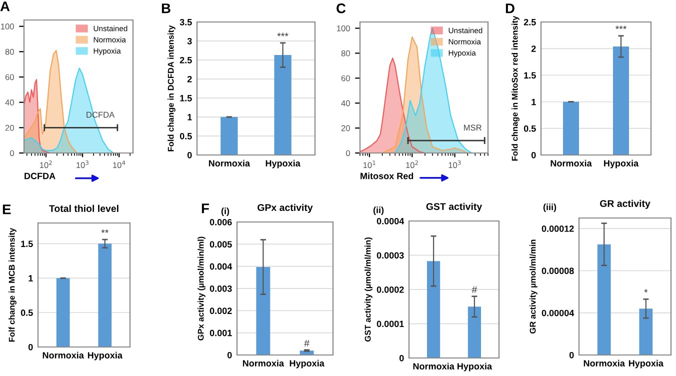 This screenshot has width=676, height=376. What do you see at coordinates (221, 244) in the screenshot?
I see `y-tick-label: 0.005` at bounding box center [221, 244].